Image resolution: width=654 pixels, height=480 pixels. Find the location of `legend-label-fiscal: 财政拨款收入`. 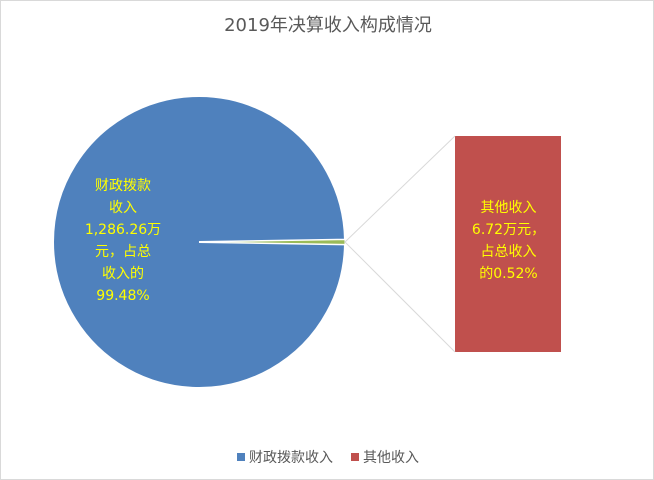

legend-label-fiscal: 财政拨款收入 is located at coordinates (291, 458).